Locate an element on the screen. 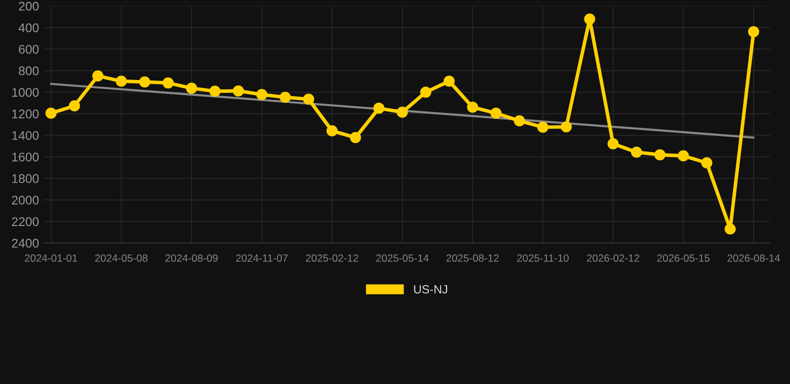 The height and width of the screenshot is (384, 790). x-tick-label: 2026-05-15 is located at coordinates (683, 258).